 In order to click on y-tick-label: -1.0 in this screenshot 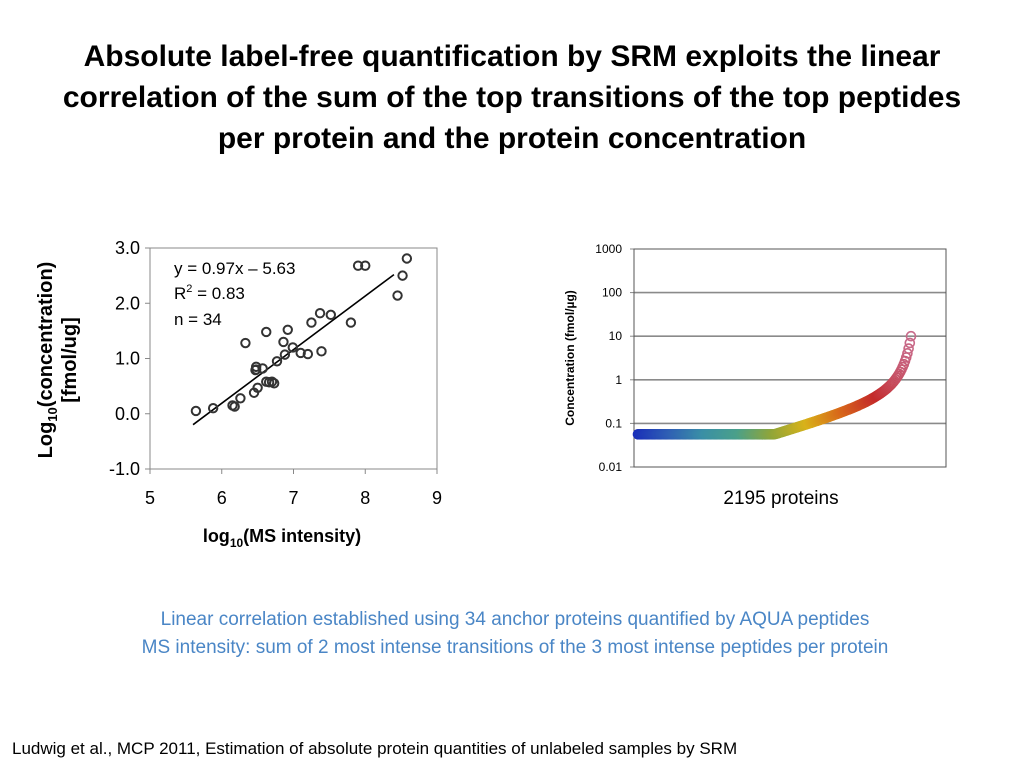, I will do `click(124, 469)`.